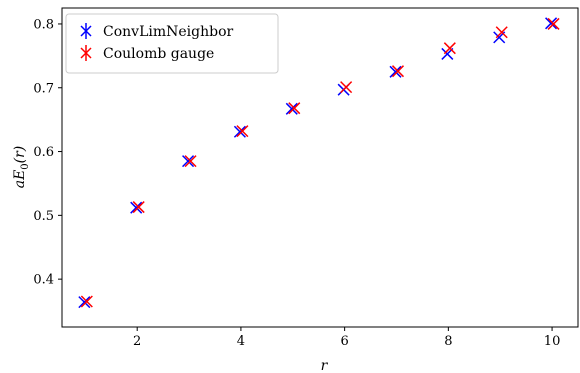 The height and width of the screenshot is (373, 580). Describe the element at coordinates (158, 54) in the screenshot. I see `legend-label: Coulomb gauge` at that location.